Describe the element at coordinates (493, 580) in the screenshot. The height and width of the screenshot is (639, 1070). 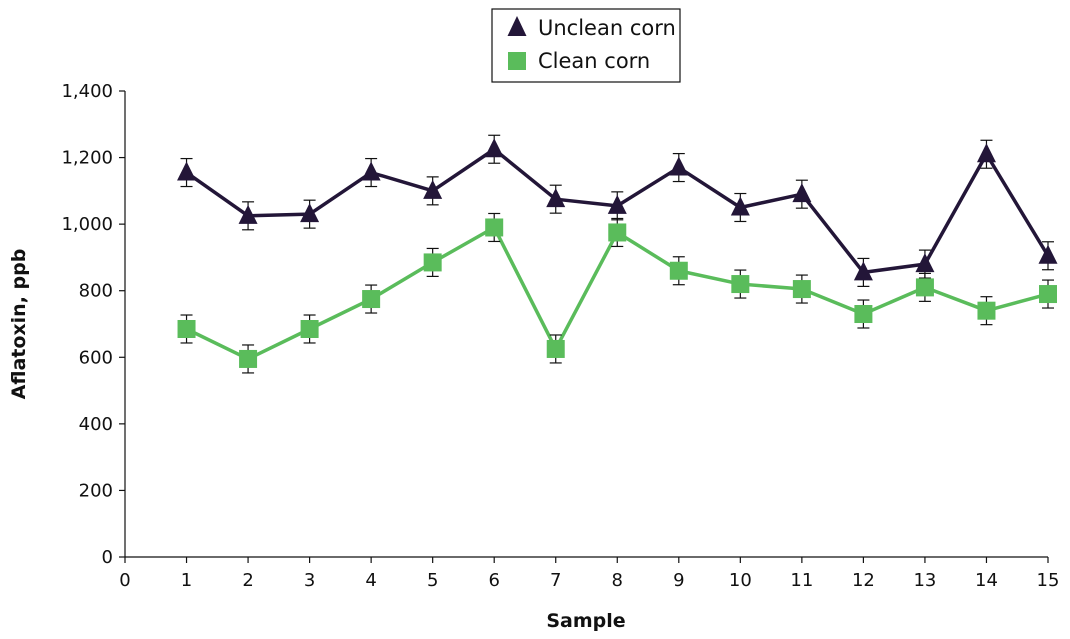
I see `x-tick-label: 6` at that location.